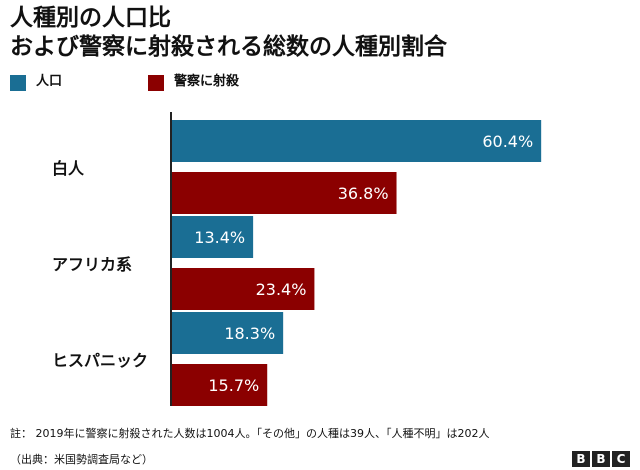 The height and width of the screenshot is (470, 640). I want to click on category-label: 白人, so click(68, 168).